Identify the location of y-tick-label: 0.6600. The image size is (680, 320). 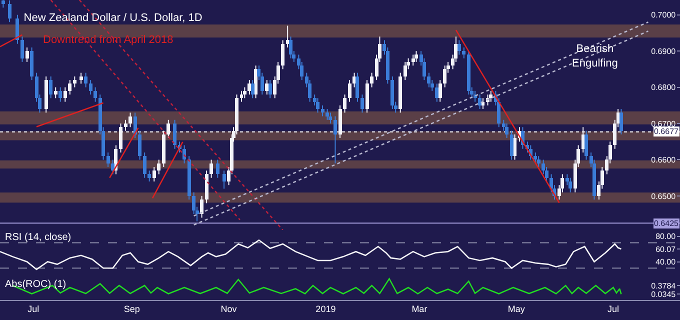
(663, 160).